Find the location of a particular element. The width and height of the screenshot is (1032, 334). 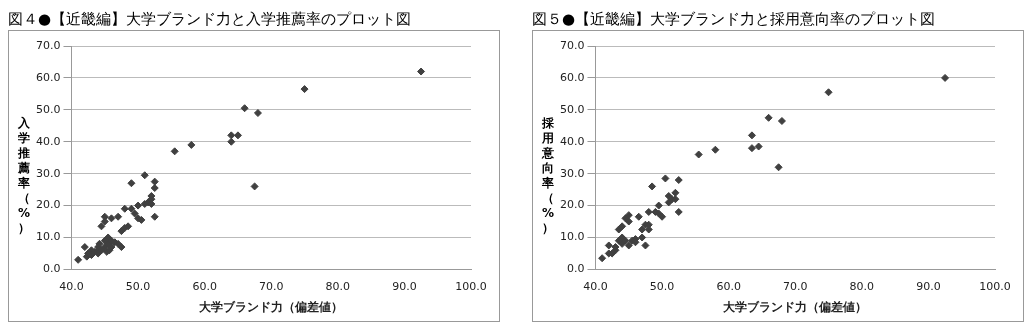

chart-title: 図４●【近畿編】大学ブランド力と入学推薦率のプロット図 is located at coordinates (210, 19).